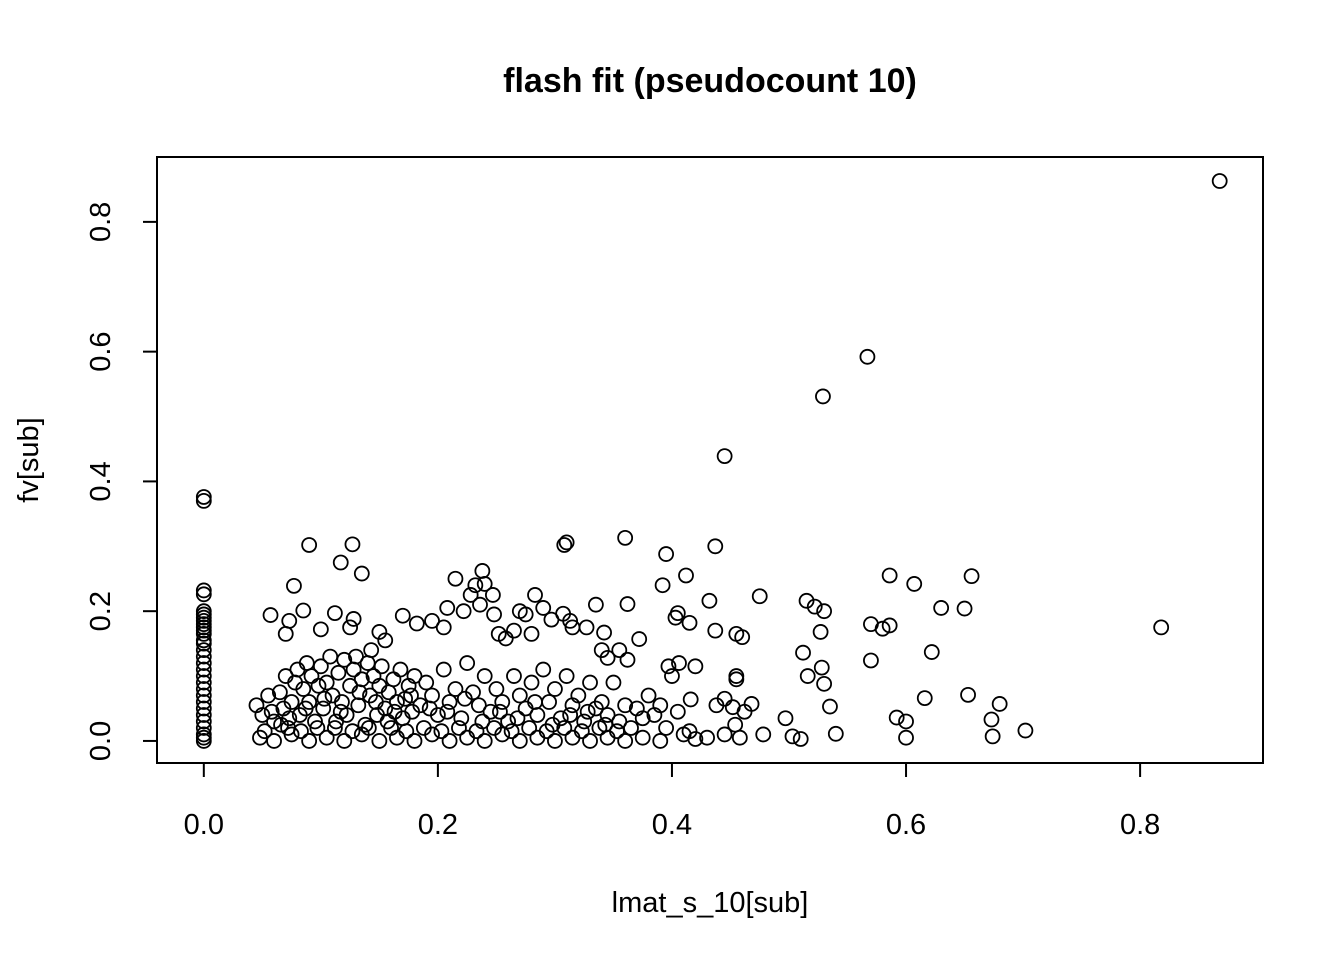 The image size is (1344, 960). Describe the element at coordinates (438, 825) in the screenshot. I see `x-tick-label: 0.2` at that location.